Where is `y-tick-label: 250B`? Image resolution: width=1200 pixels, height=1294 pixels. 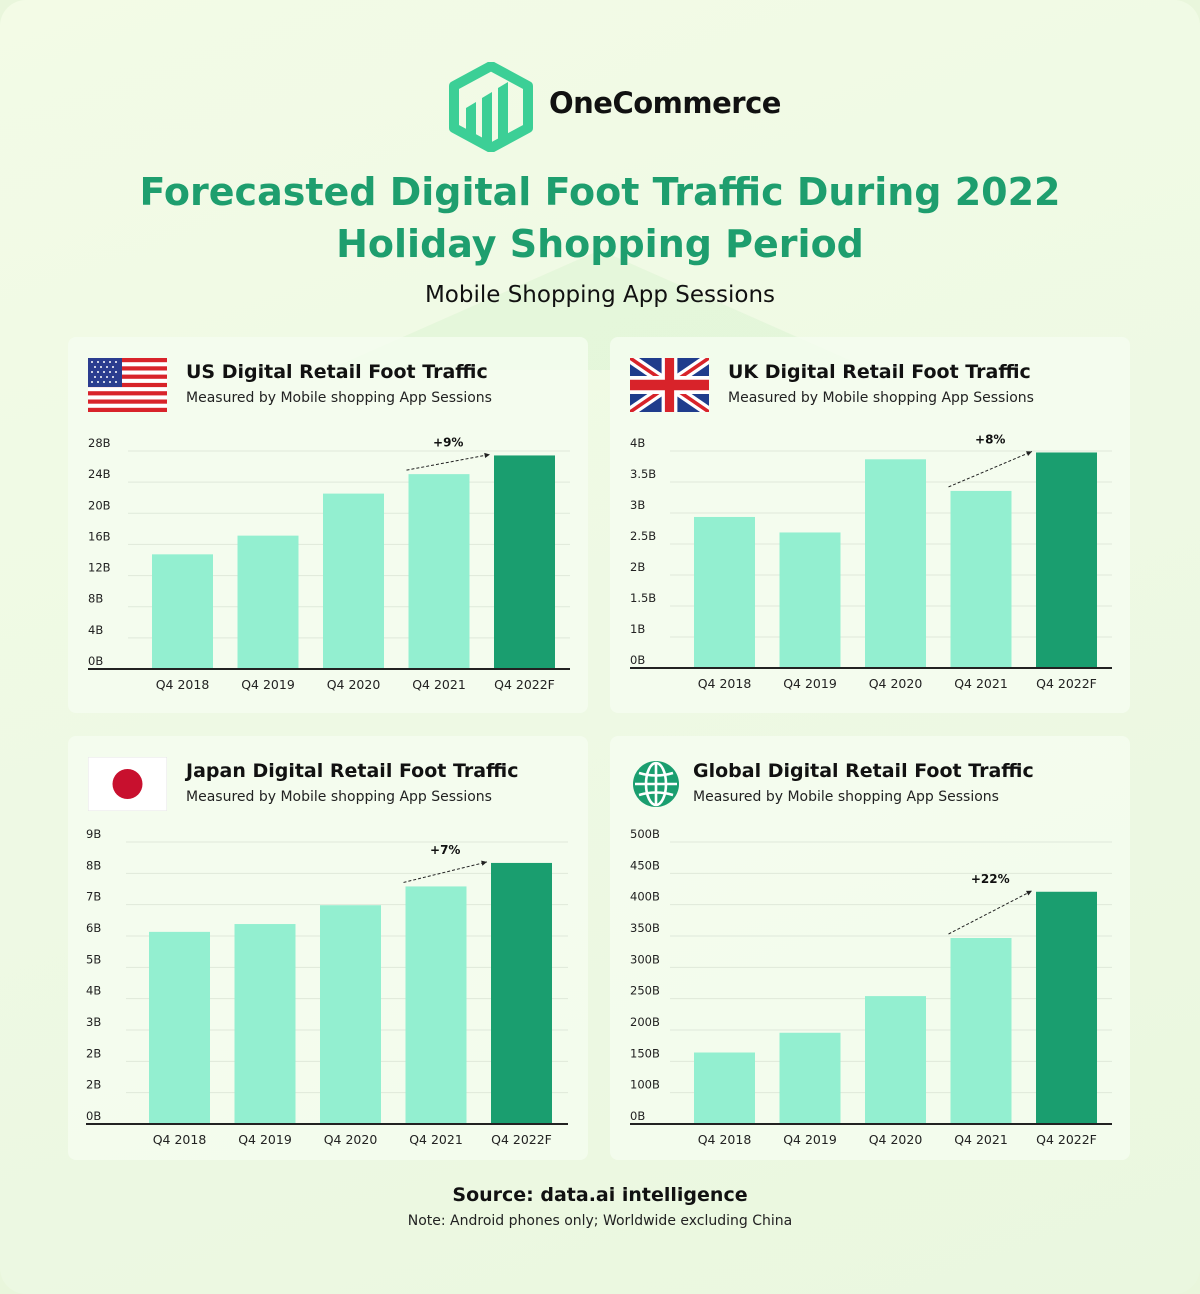
y-tick-label: 250B is located at coordinates (645, 991).